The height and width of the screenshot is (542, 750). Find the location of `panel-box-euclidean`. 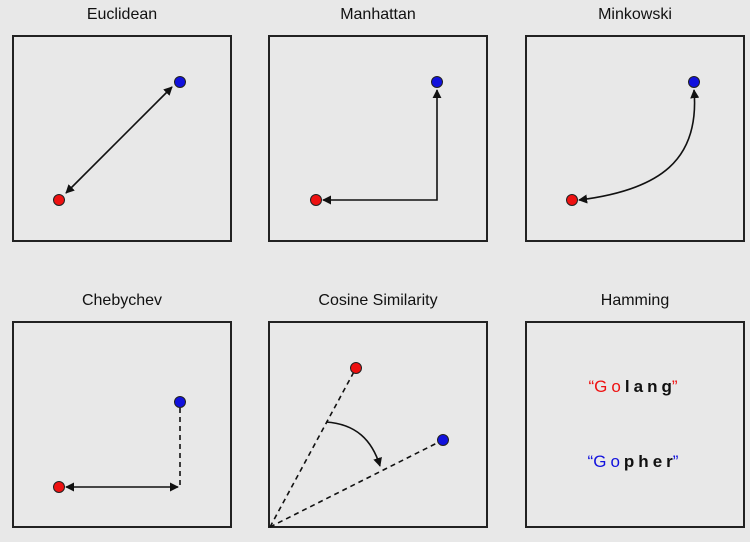

panel-box-euclidean is located at coordinates (122, 138).